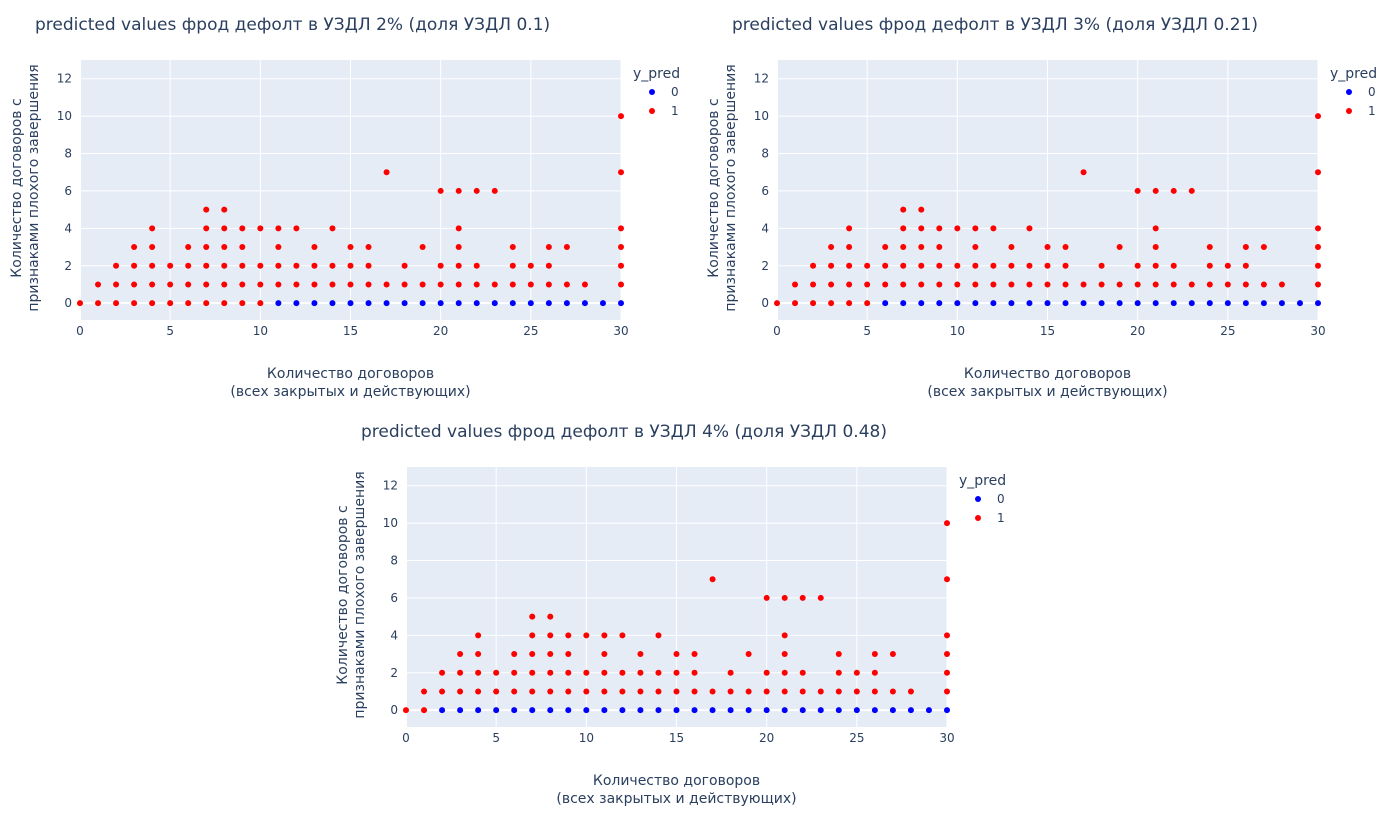 The height and width of the screenshot is (818, 1399). I want to click on legend-item-0: 0, so click(1361, 92).